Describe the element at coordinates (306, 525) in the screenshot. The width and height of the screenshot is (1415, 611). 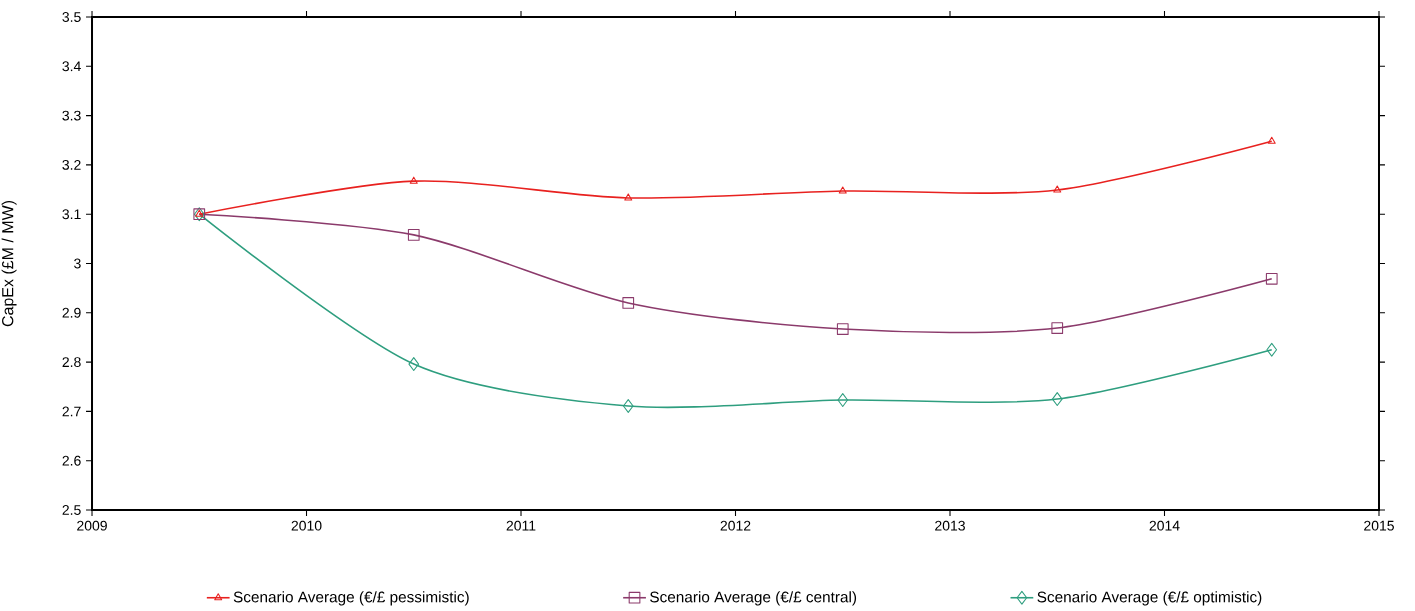
I see `x-tick-label: 2010` at that location.